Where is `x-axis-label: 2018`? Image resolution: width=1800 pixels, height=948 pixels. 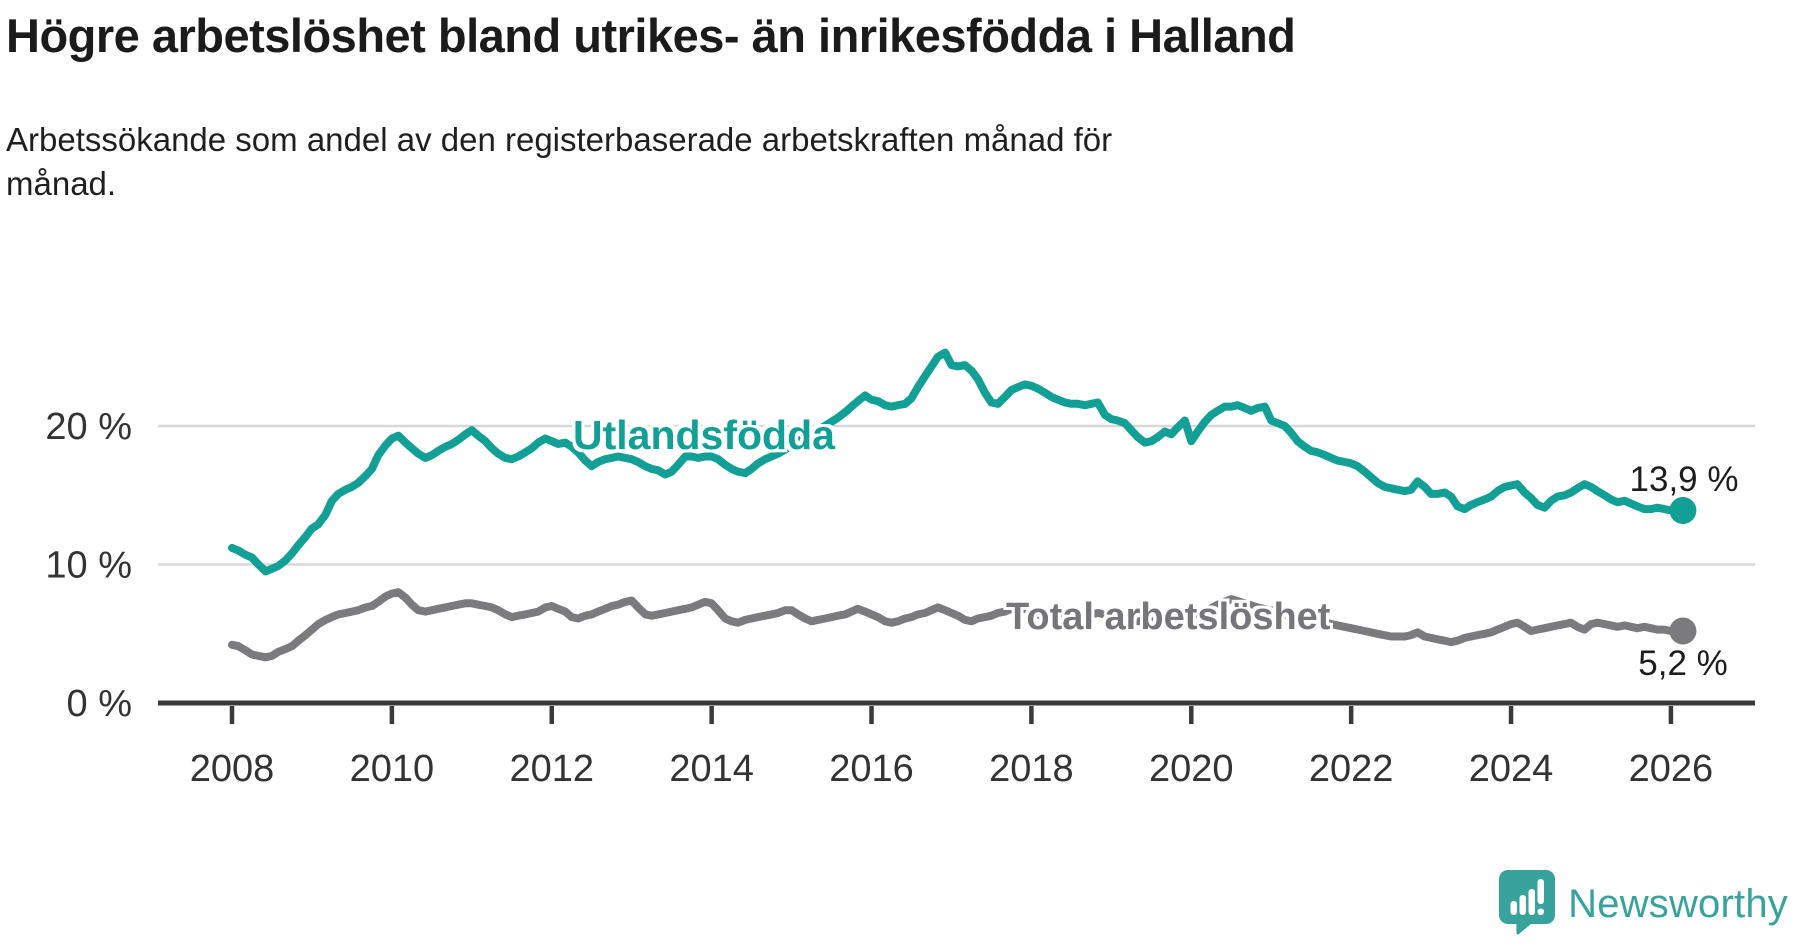 x-axis-label: 2018 is located at coordinates (1031, 769).